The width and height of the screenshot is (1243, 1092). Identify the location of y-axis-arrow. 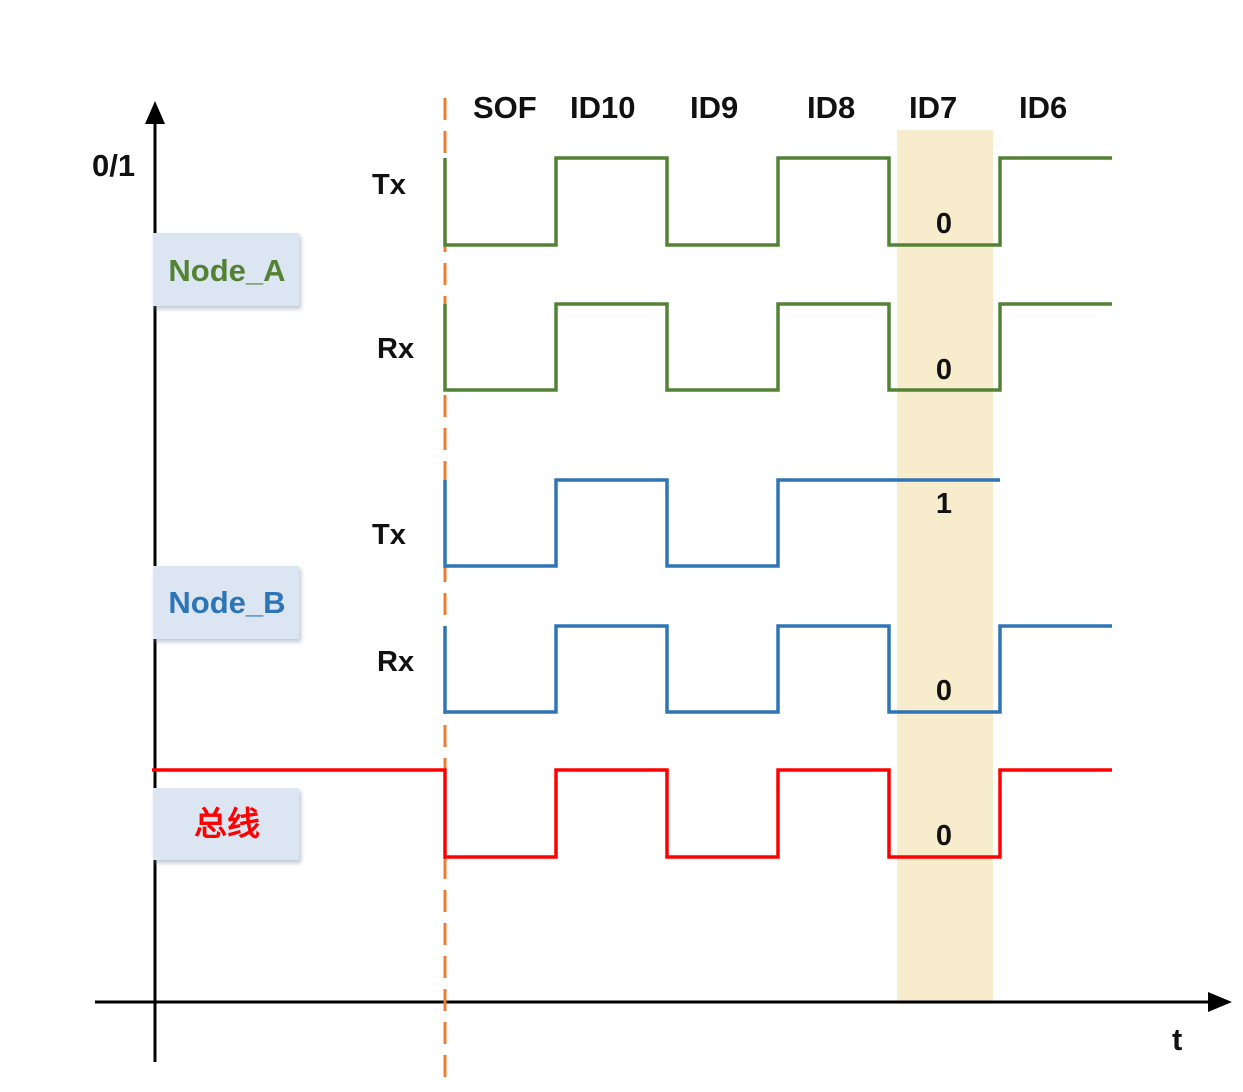
(155, 112).